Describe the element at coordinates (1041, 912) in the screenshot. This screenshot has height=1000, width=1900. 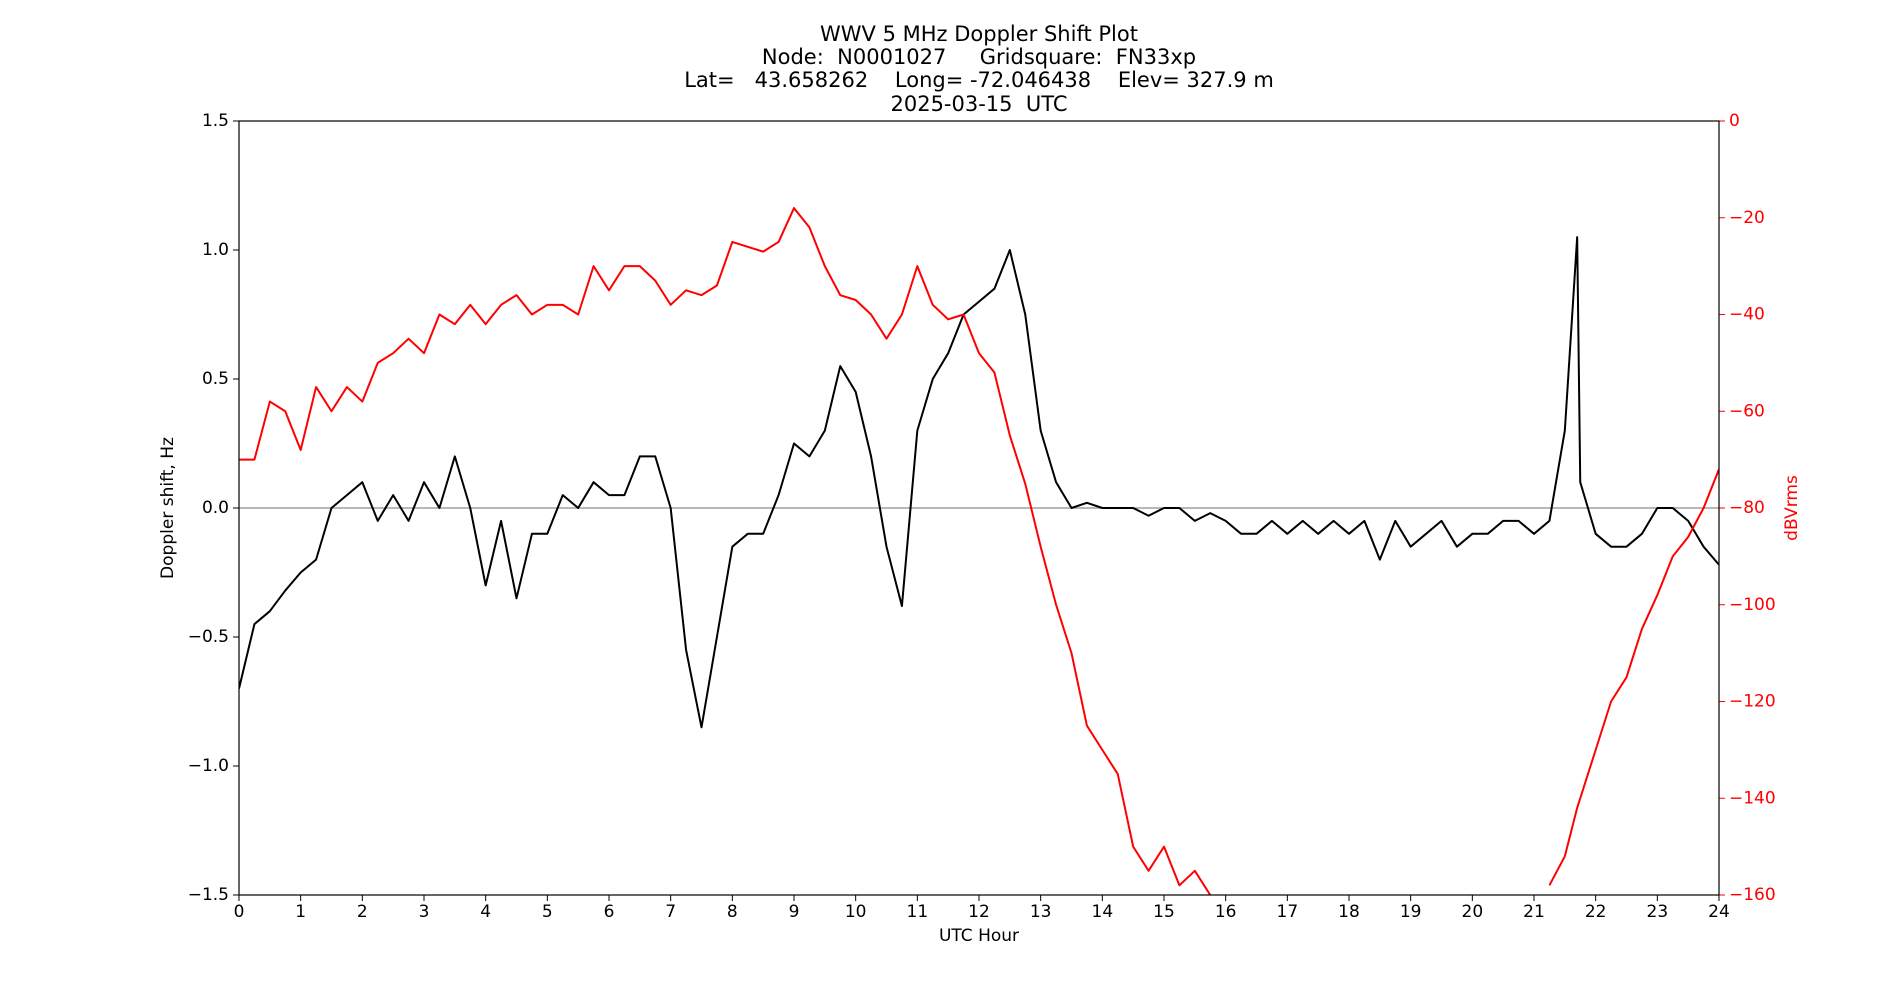
I see `x-tick-label: 13` at that location.